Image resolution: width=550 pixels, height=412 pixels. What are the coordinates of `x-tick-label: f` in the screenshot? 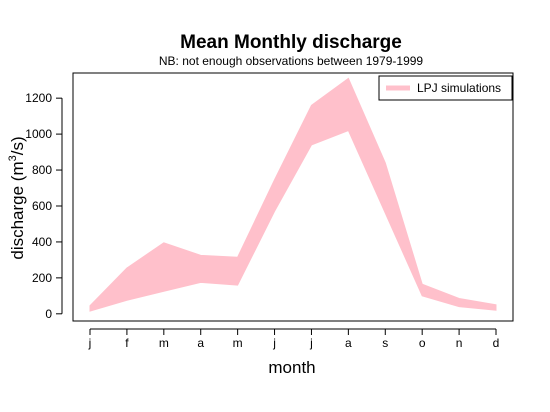 It's located at (127, 343).